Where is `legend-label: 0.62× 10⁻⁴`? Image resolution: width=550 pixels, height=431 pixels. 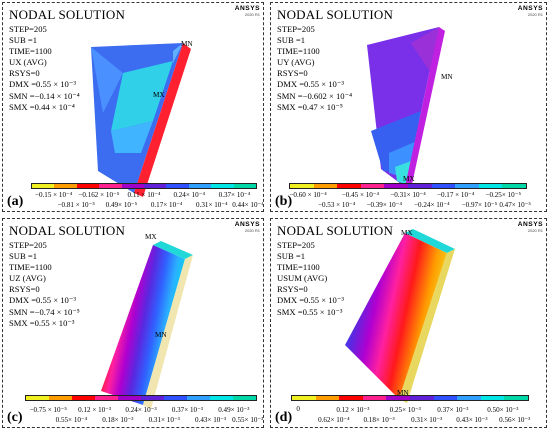
legend-label: 0.62× 10⁻⁴ is located at coordinates (334, 420).